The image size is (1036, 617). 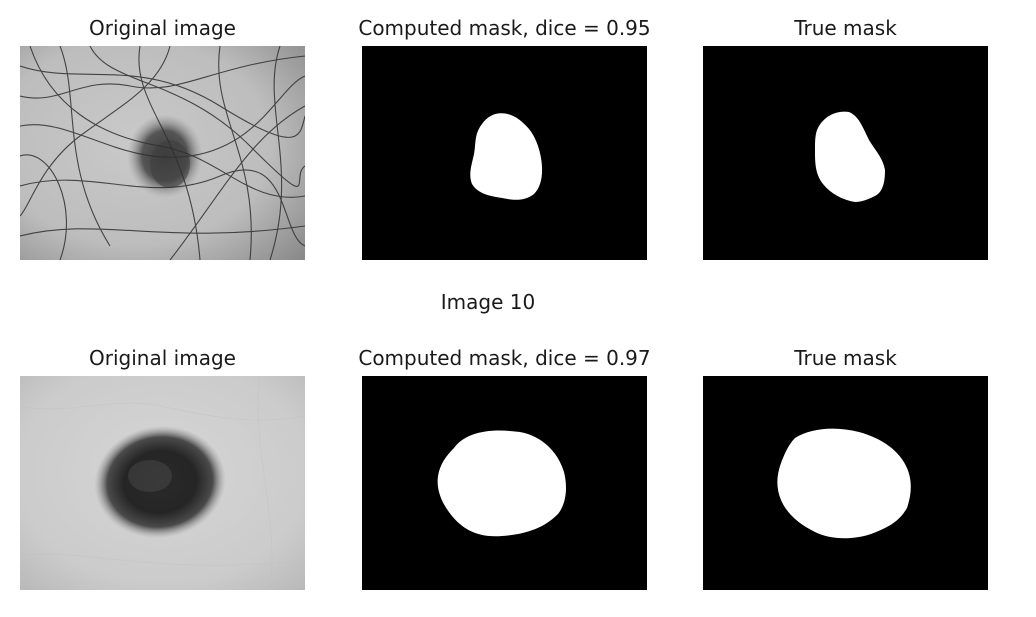 I want to click on skin-lesion-image, so click(x=162, y=483).